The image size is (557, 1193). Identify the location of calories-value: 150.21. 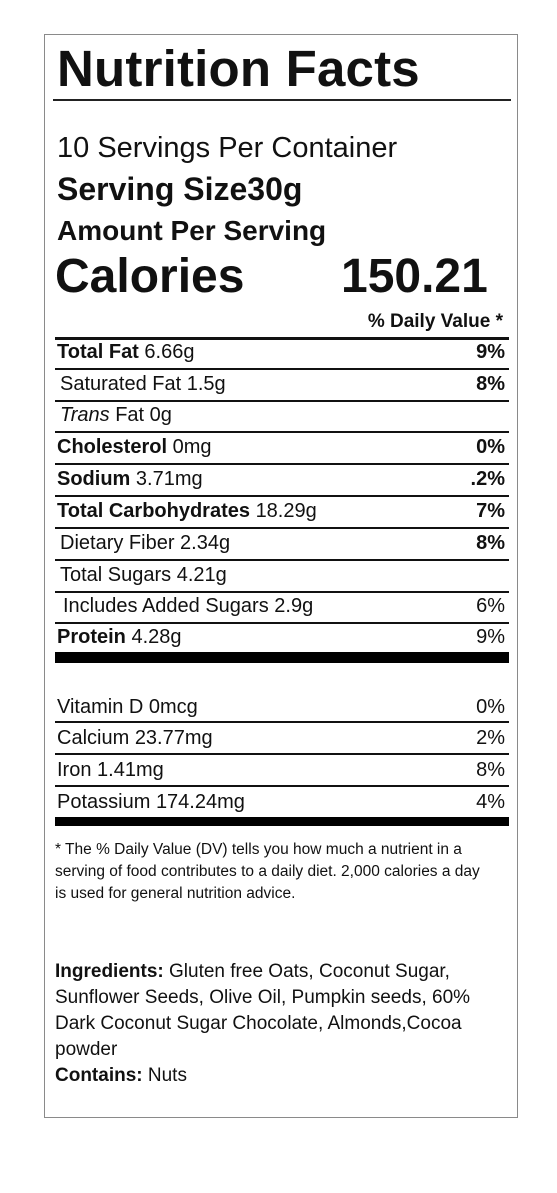
(414, 276).